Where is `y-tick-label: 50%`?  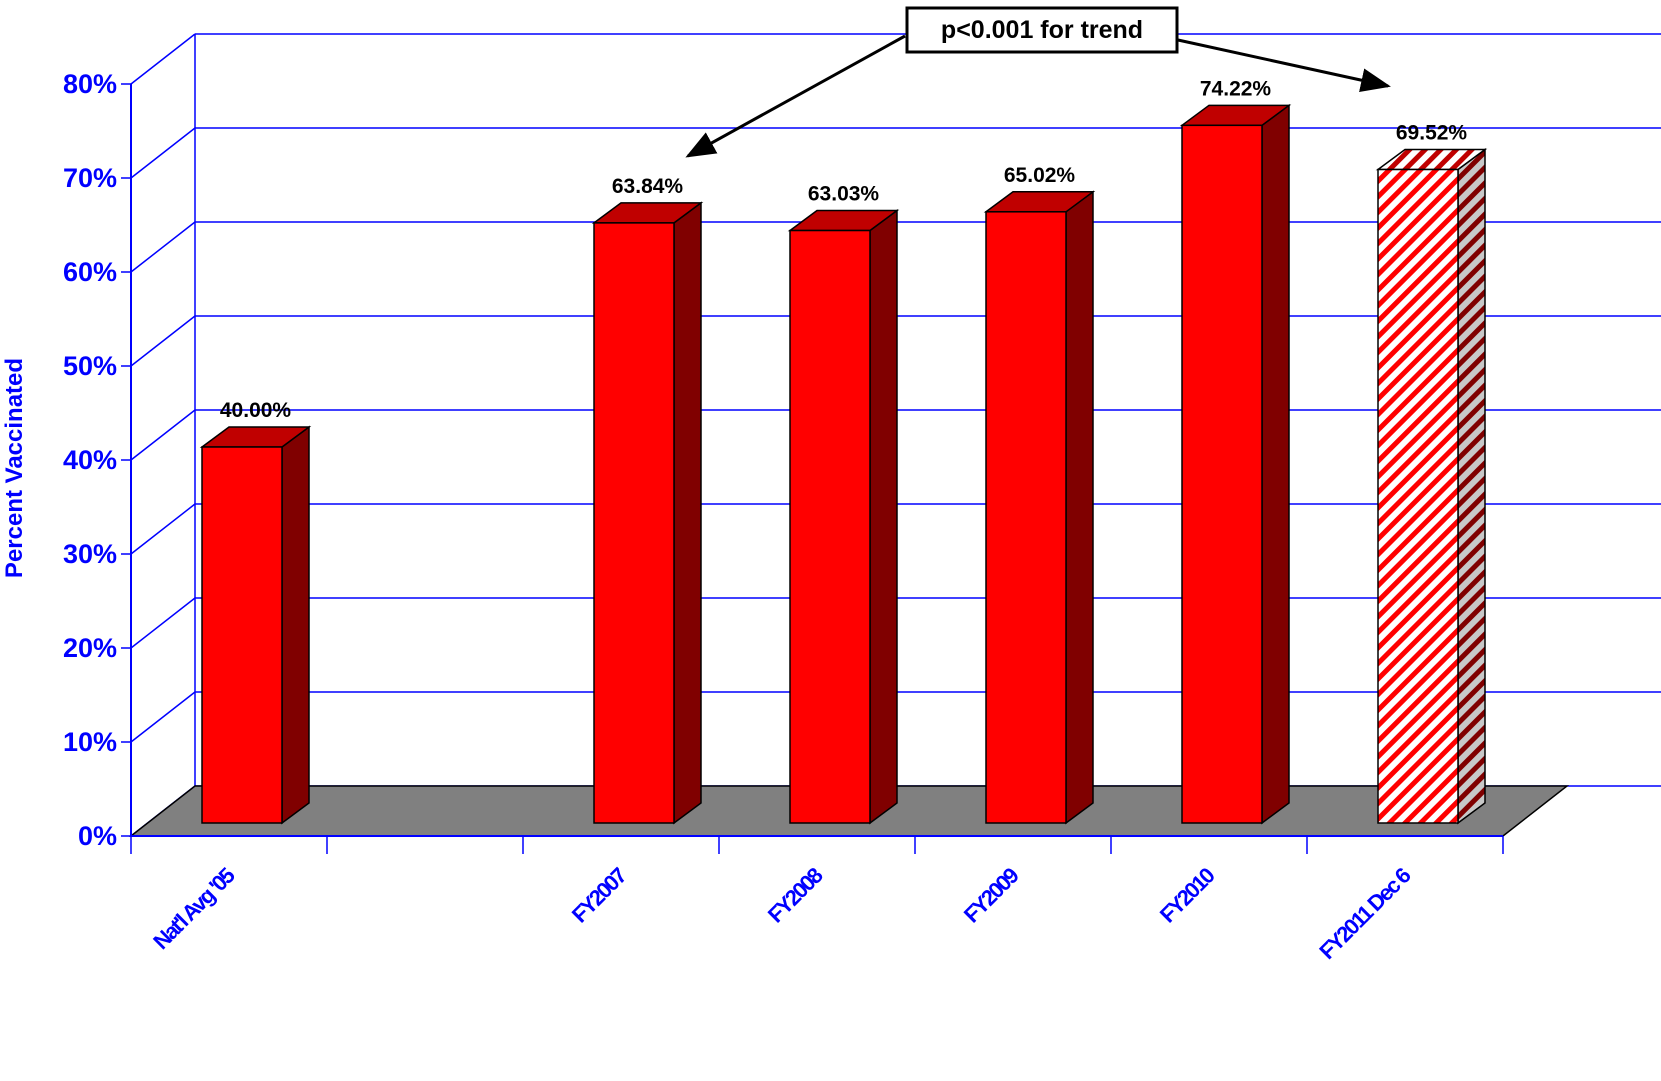
y-tick-label: 50% is located at coordinates (90, 366).